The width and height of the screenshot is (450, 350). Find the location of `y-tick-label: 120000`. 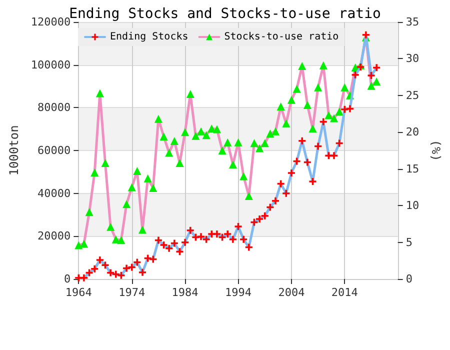

y-tick-label: 120000 is located at coordinates (50, 22).